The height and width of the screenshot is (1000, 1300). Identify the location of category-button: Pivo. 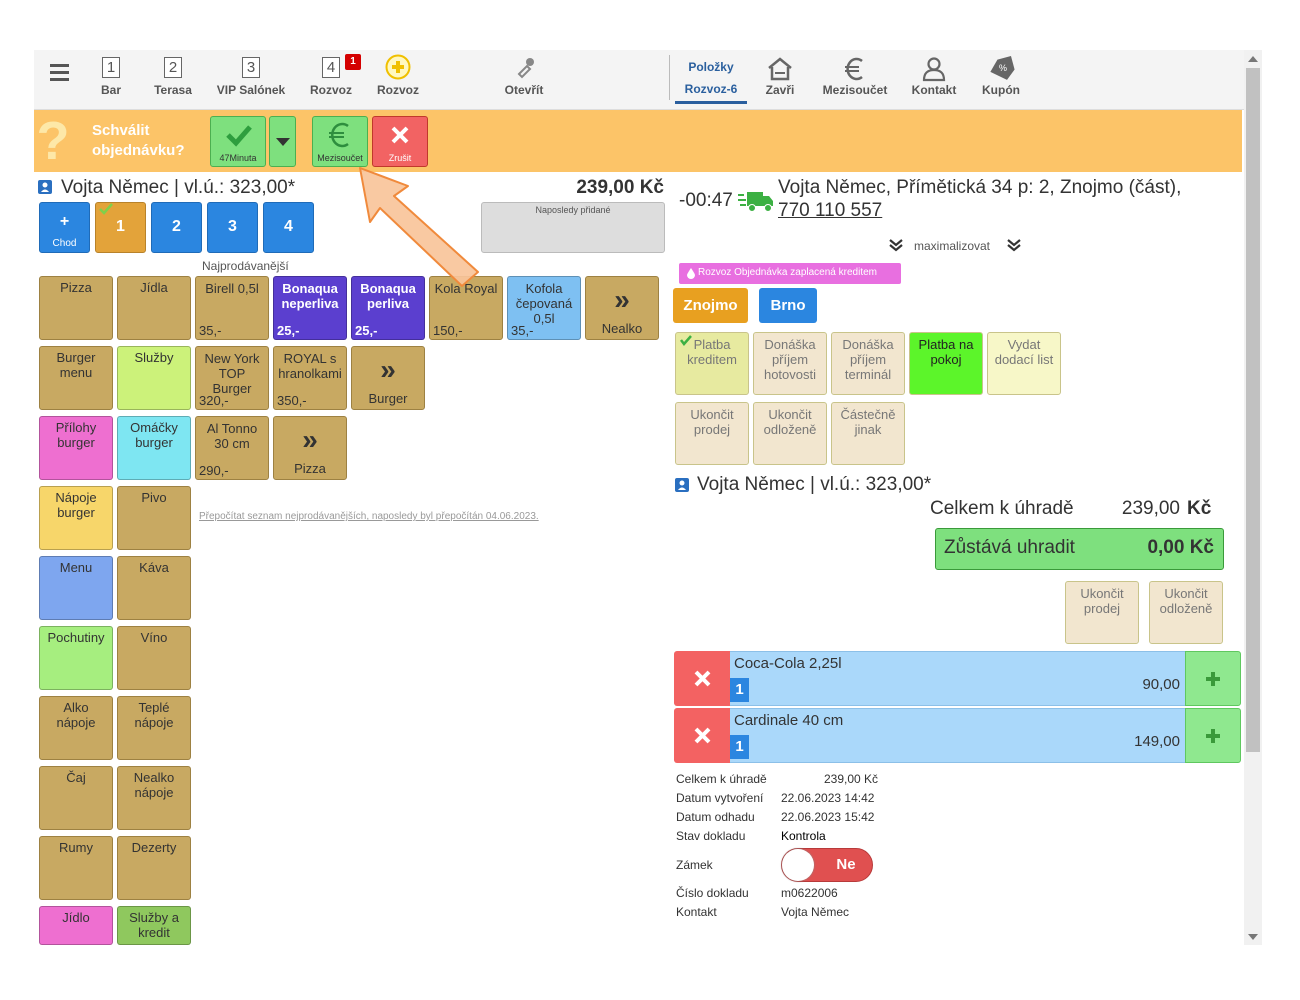
(154, 518).